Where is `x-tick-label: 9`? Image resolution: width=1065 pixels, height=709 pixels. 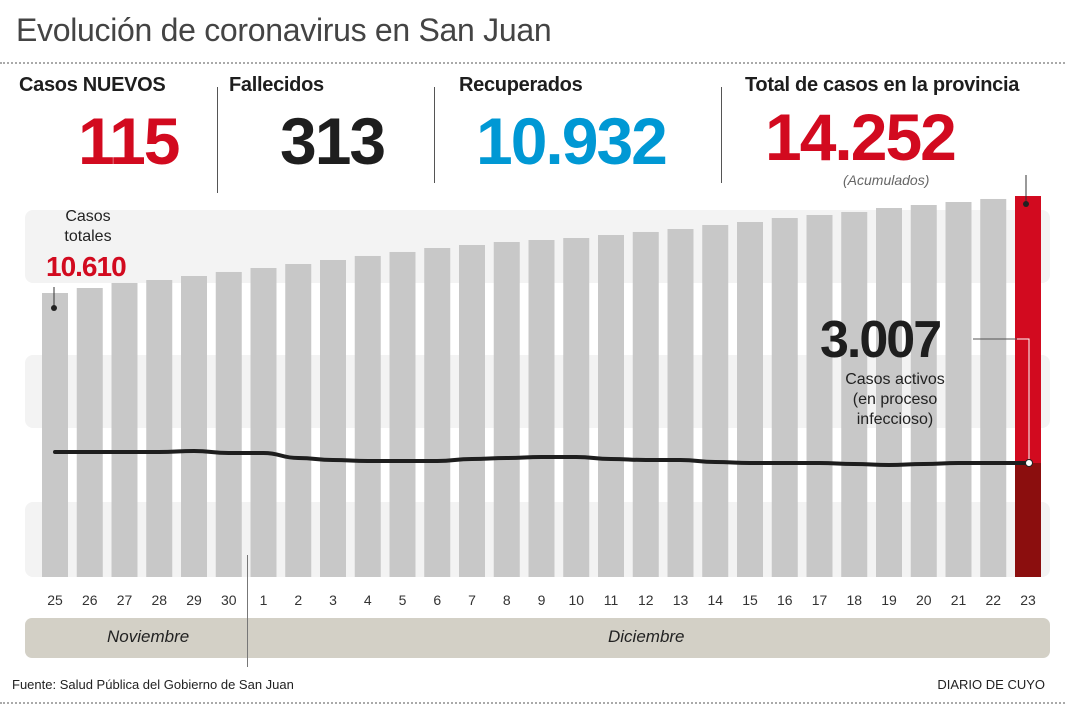 x-tick-label: 9 is located at coordinates (542, 600).